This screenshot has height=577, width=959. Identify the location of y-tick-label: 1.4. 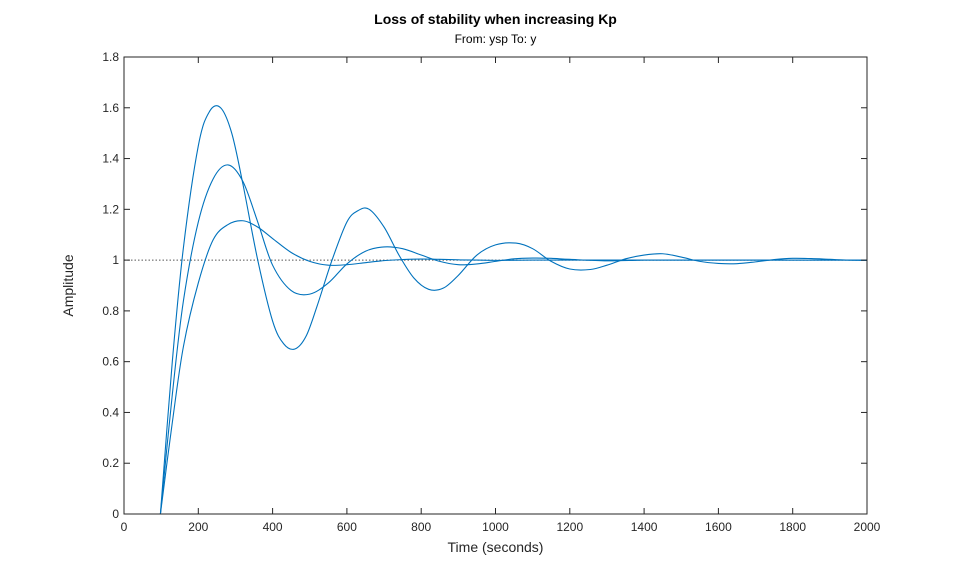
(110, 159).